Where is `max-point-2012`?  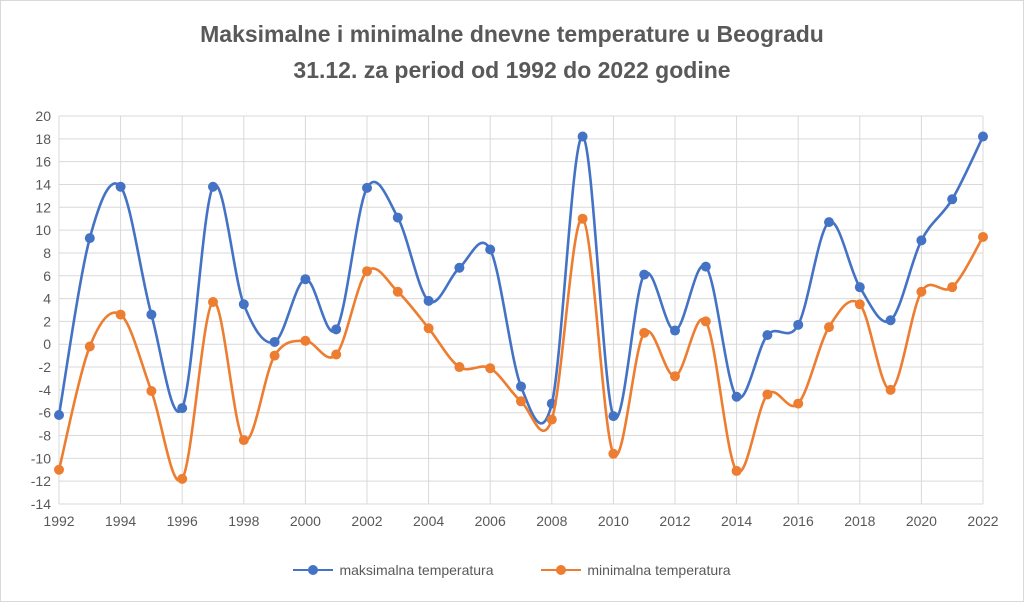 max-point-2012 is located at coordinates (675, 330).